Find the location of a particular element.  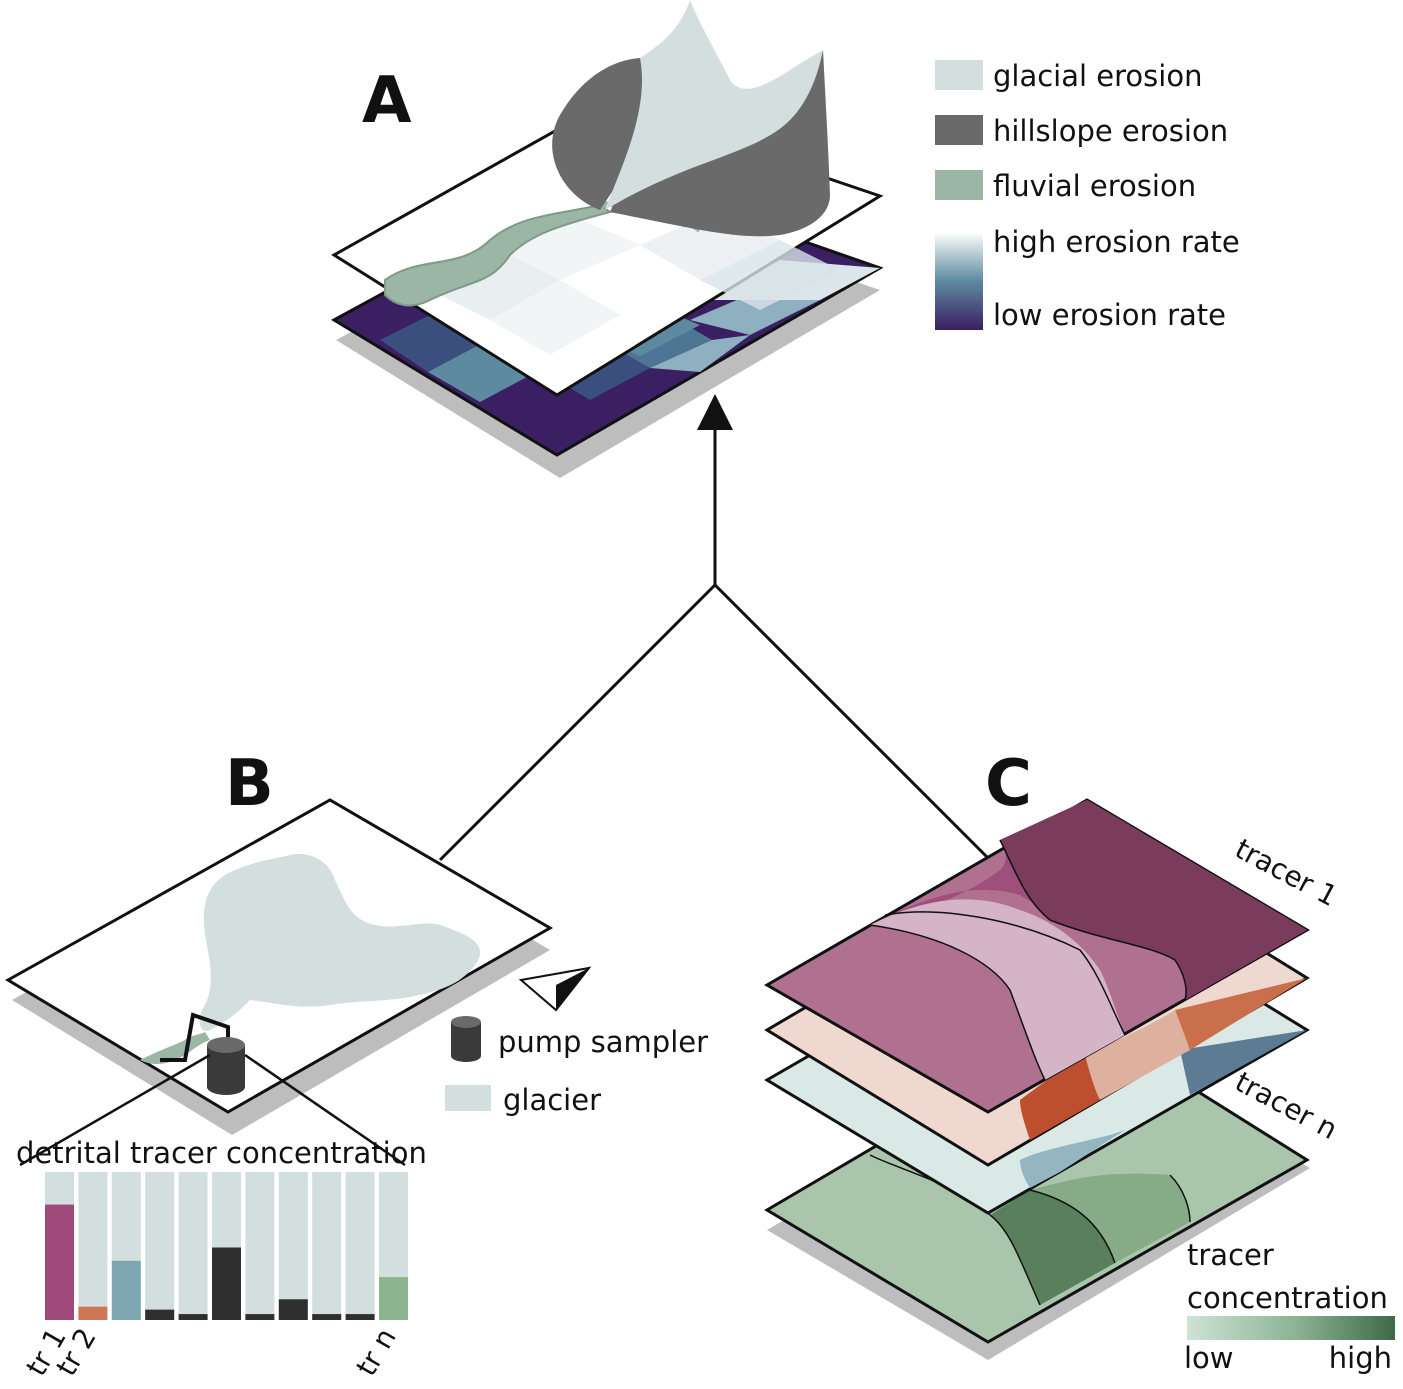

tick-label-trn: tr n is located at coordinates (375, 1351).